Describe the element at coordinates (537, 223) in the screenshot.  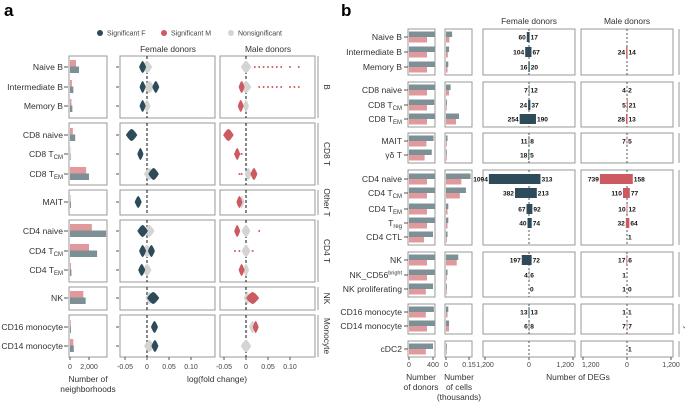
I see `deg-count-label: 74` at that location.